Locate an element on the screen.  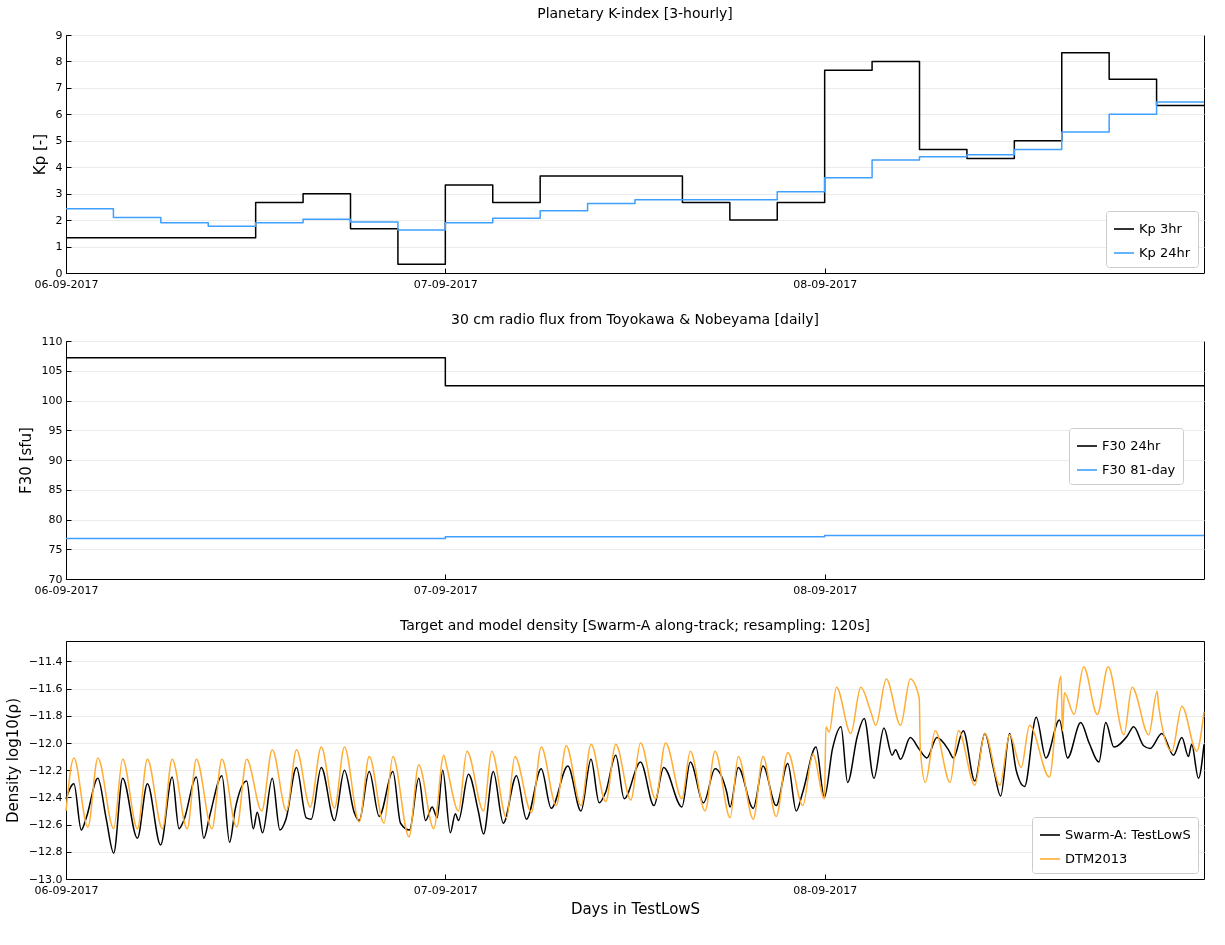
y-tick-label: 5 is located at coordinates (59, 141).